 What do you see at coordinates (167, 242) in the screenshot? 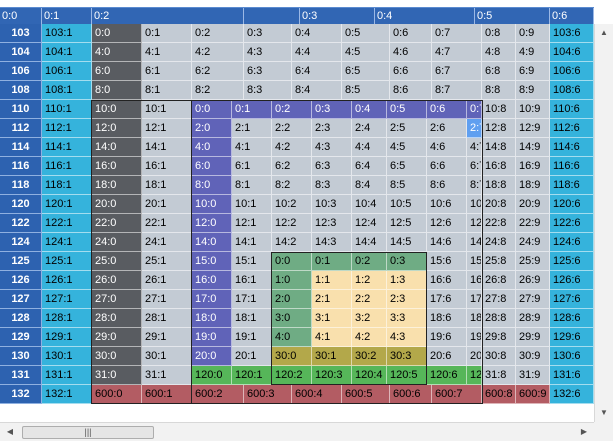
I see `grid-cell: 24:1` at bounding box center [167, 242].